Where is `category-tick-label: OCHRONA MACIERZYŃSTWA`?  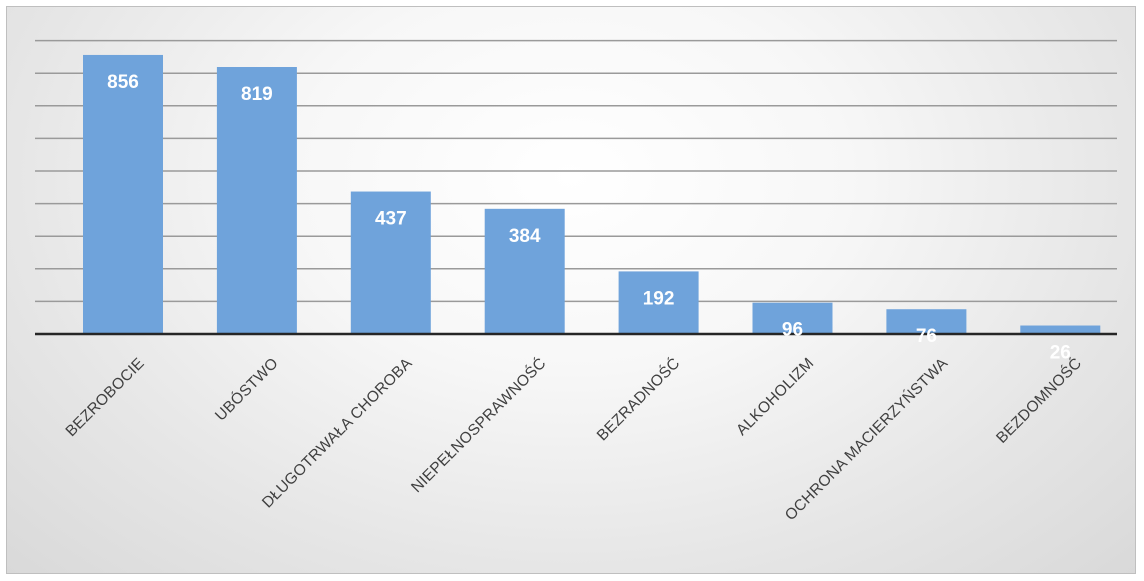
category-tick-label: OCHRONA MACIERZYŃSTWA is located at coordinates (867, 439).